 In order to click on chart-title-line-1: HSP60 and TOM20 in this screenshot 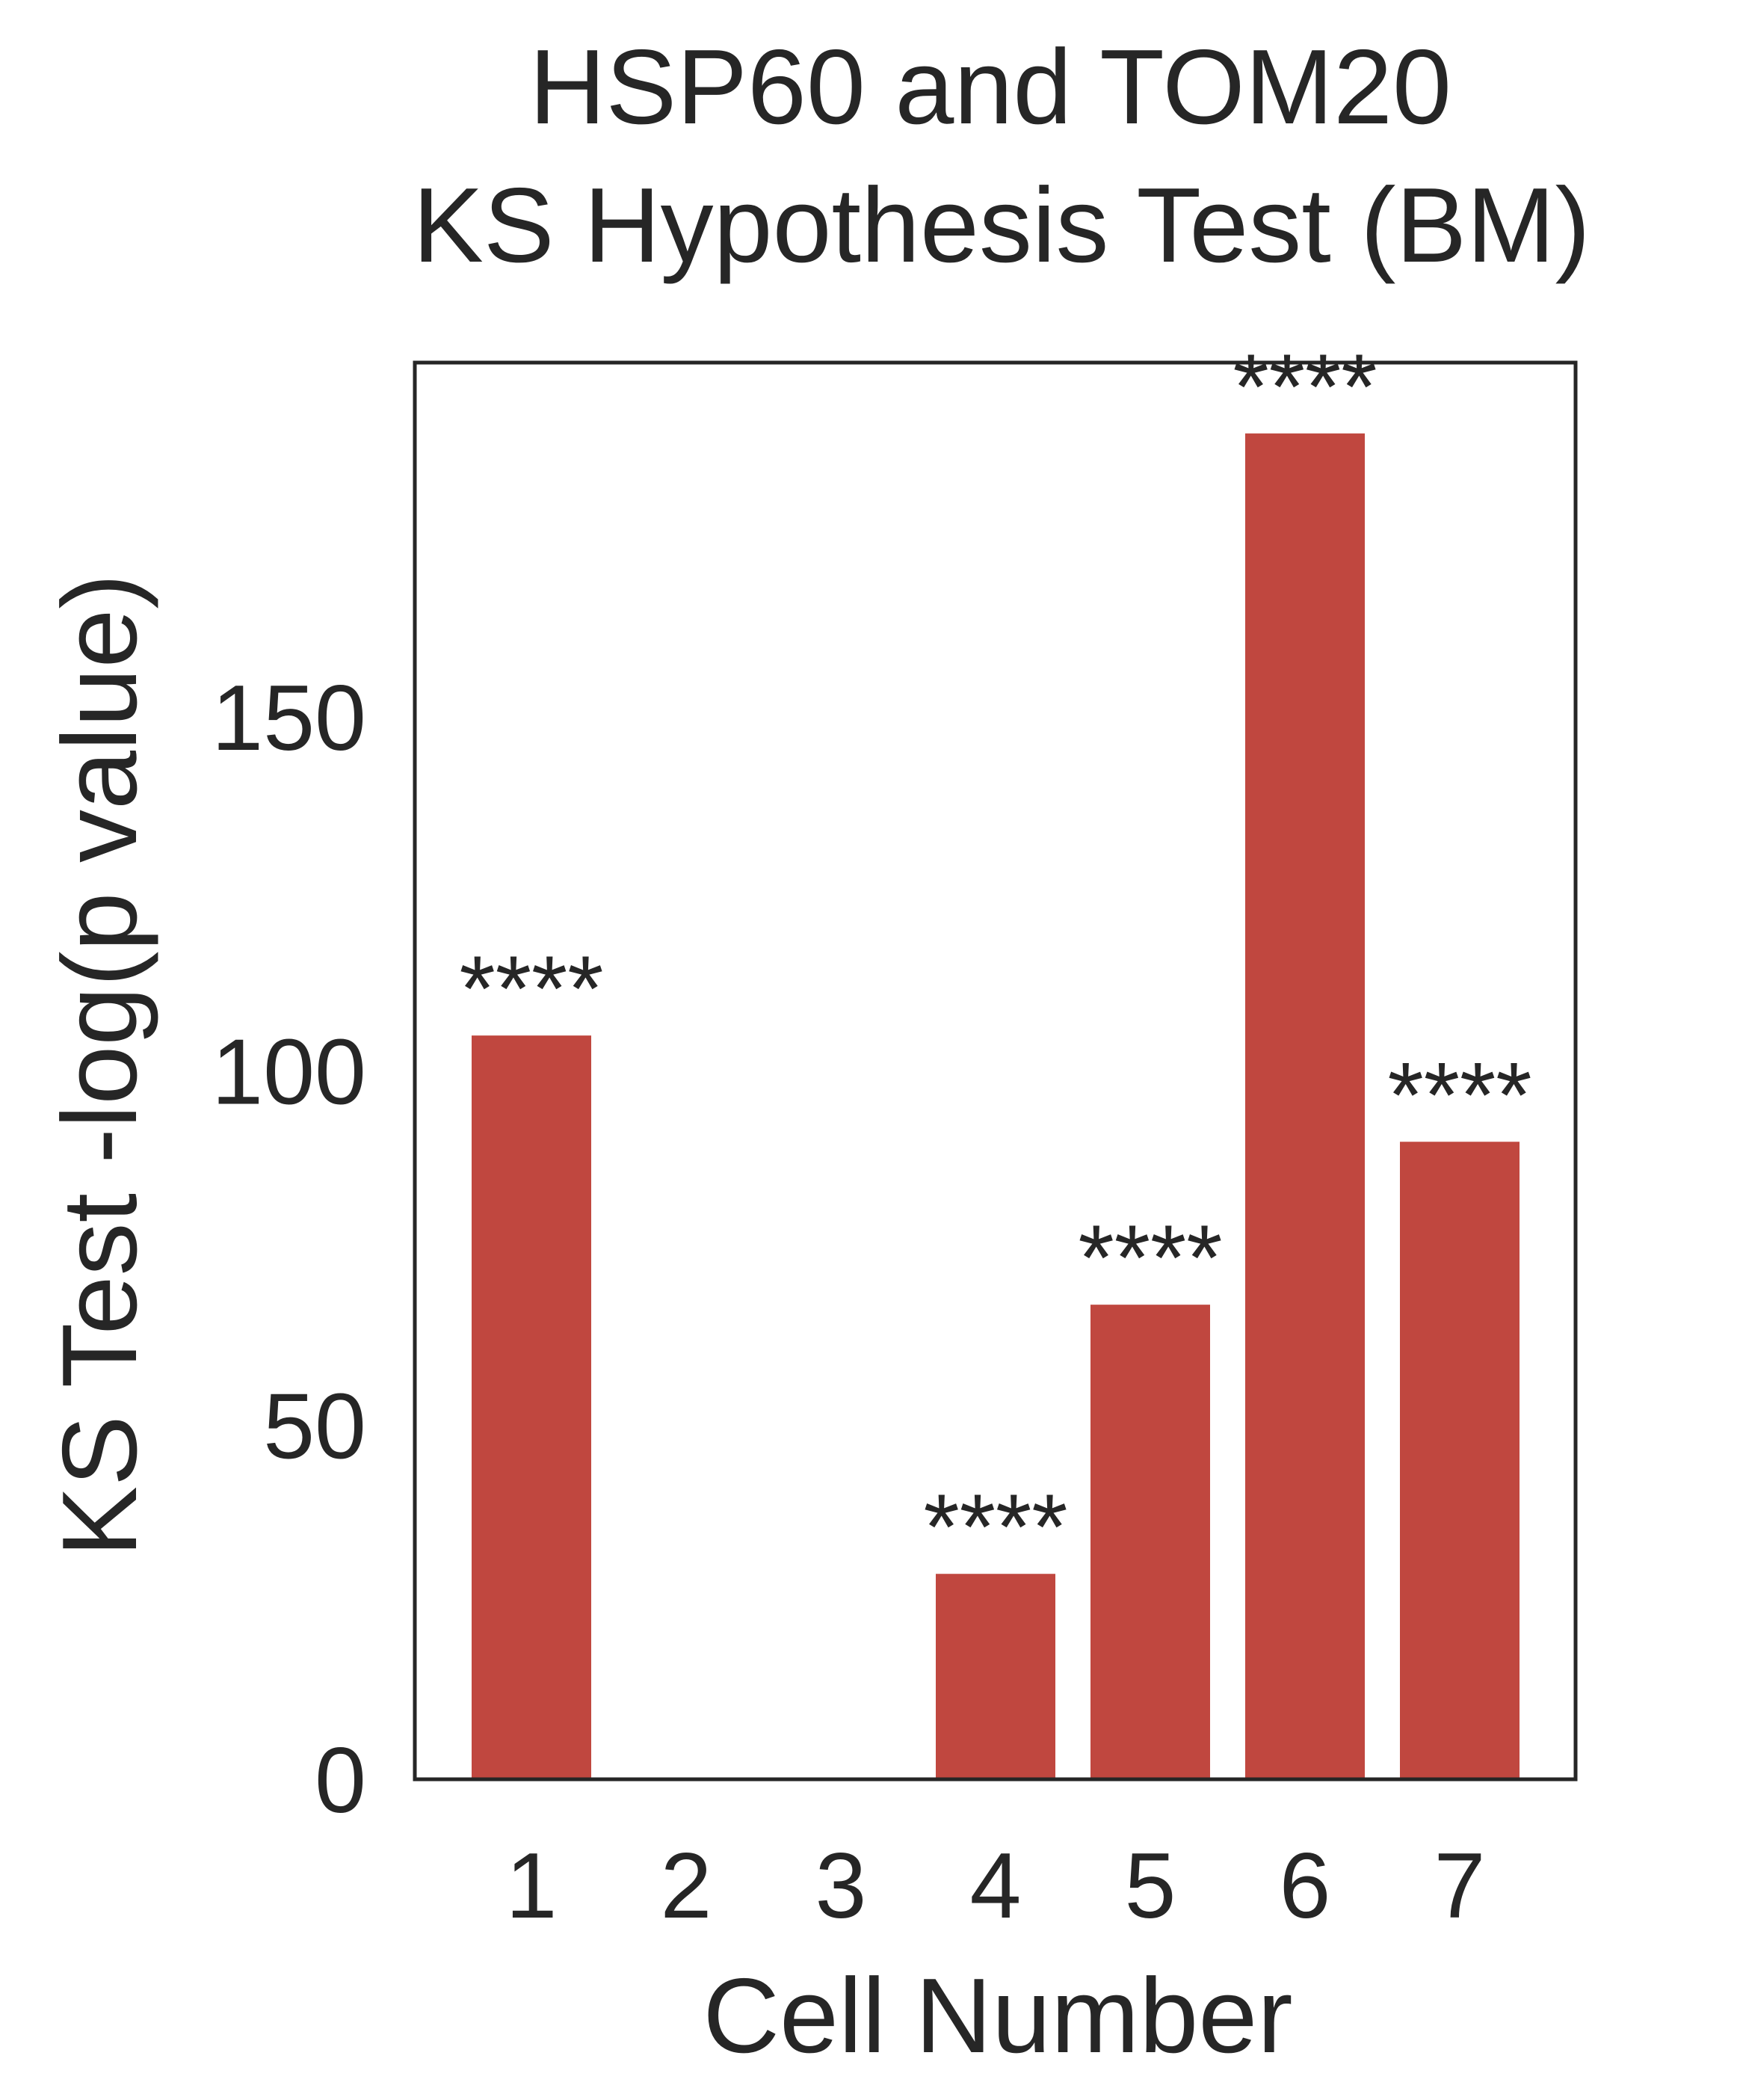, I will do `click(990, 87)`.